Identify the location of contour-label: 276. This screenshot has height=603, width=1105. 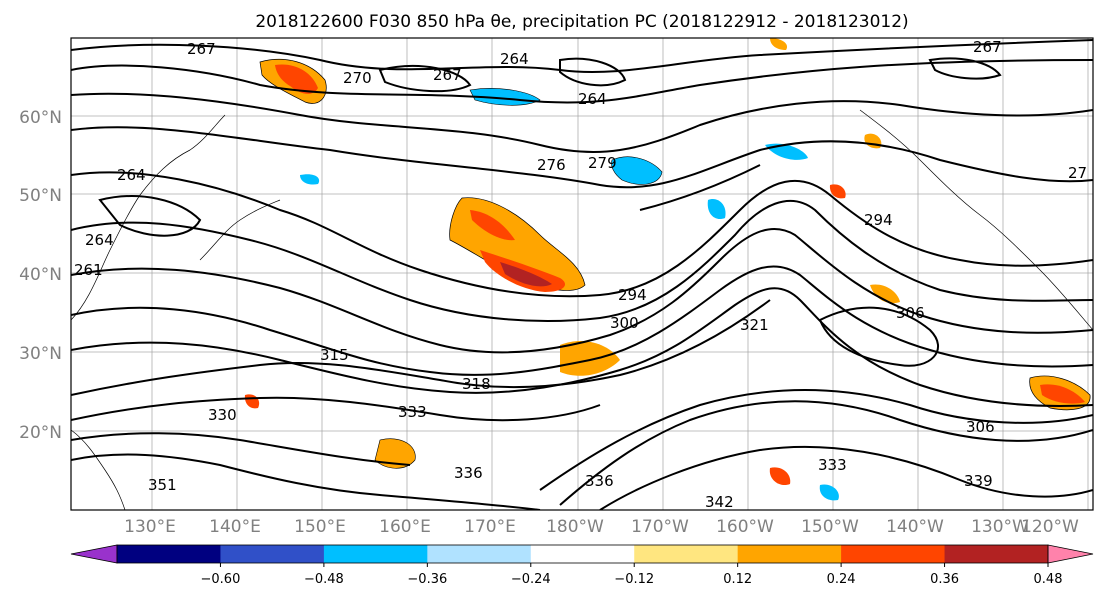
(551, 165).